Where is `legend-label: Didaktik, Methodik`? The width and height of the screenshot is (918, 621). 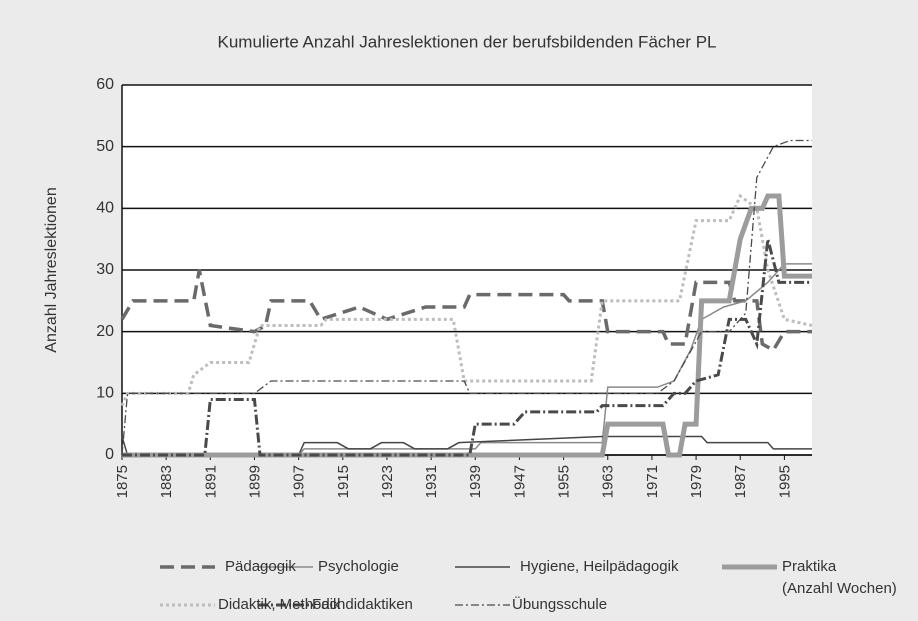 legend-label: Didaktik, Methodik is located at coordinates (279, 604).